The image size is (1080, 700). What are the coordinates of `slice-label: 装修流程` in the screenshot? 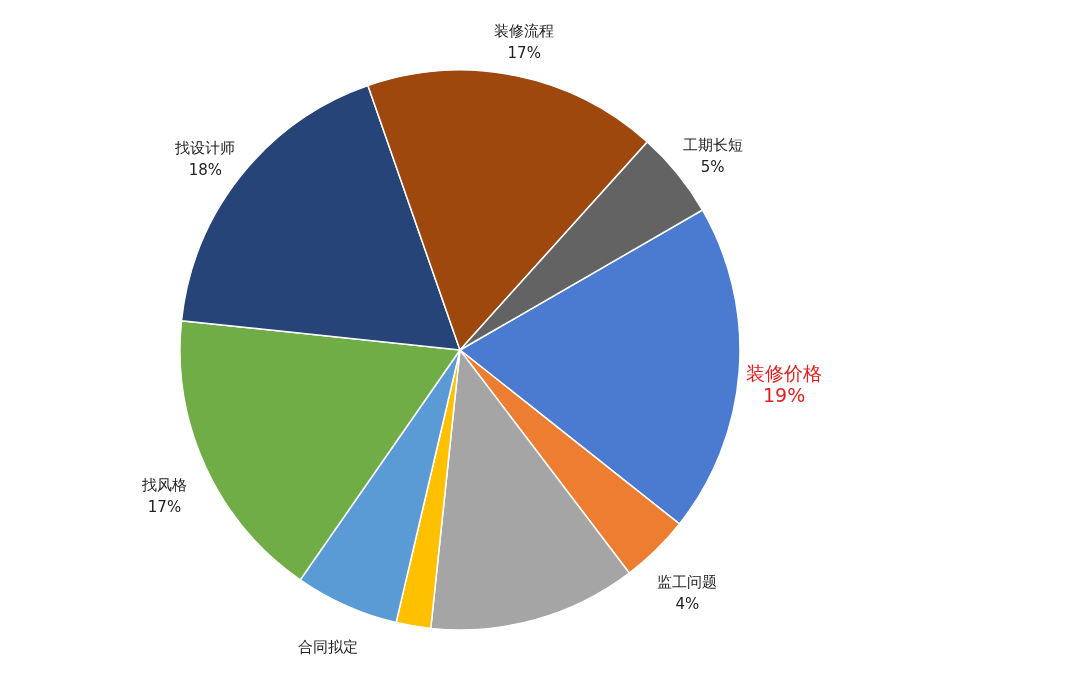 It's located at (524, 31).